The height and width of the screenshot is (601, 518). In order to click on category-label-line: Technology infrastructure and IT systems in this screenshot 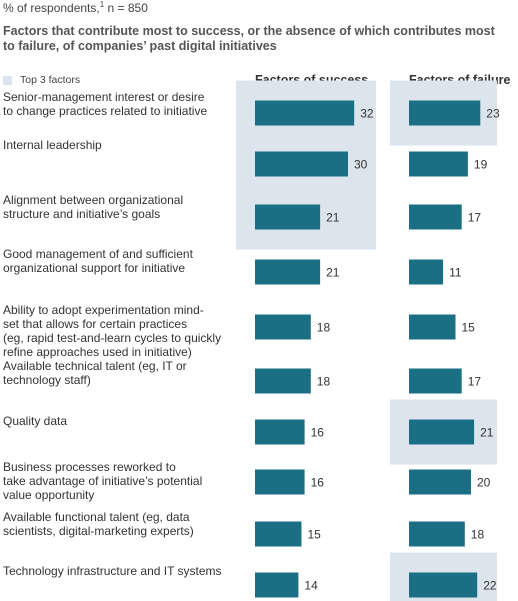, I will do `click(112, 571)`.